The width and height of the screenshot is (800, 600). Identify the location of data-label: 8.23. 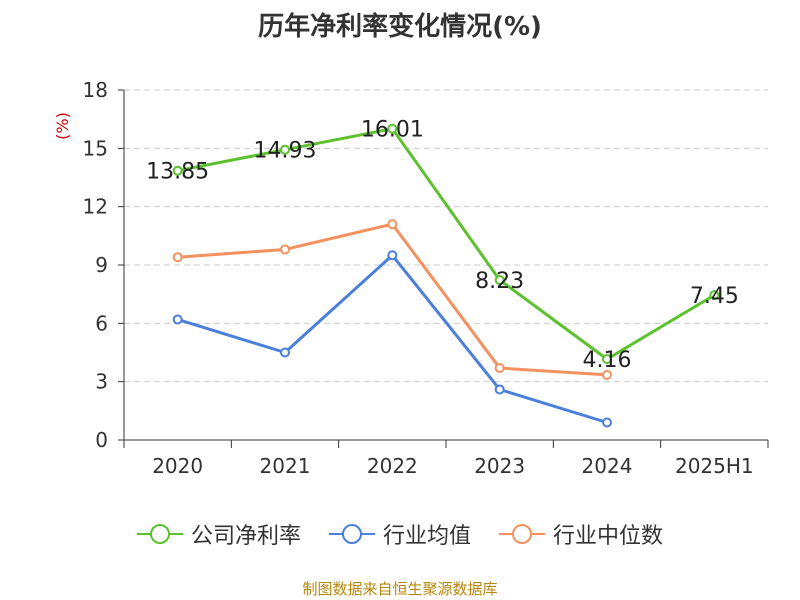
(499, 281).